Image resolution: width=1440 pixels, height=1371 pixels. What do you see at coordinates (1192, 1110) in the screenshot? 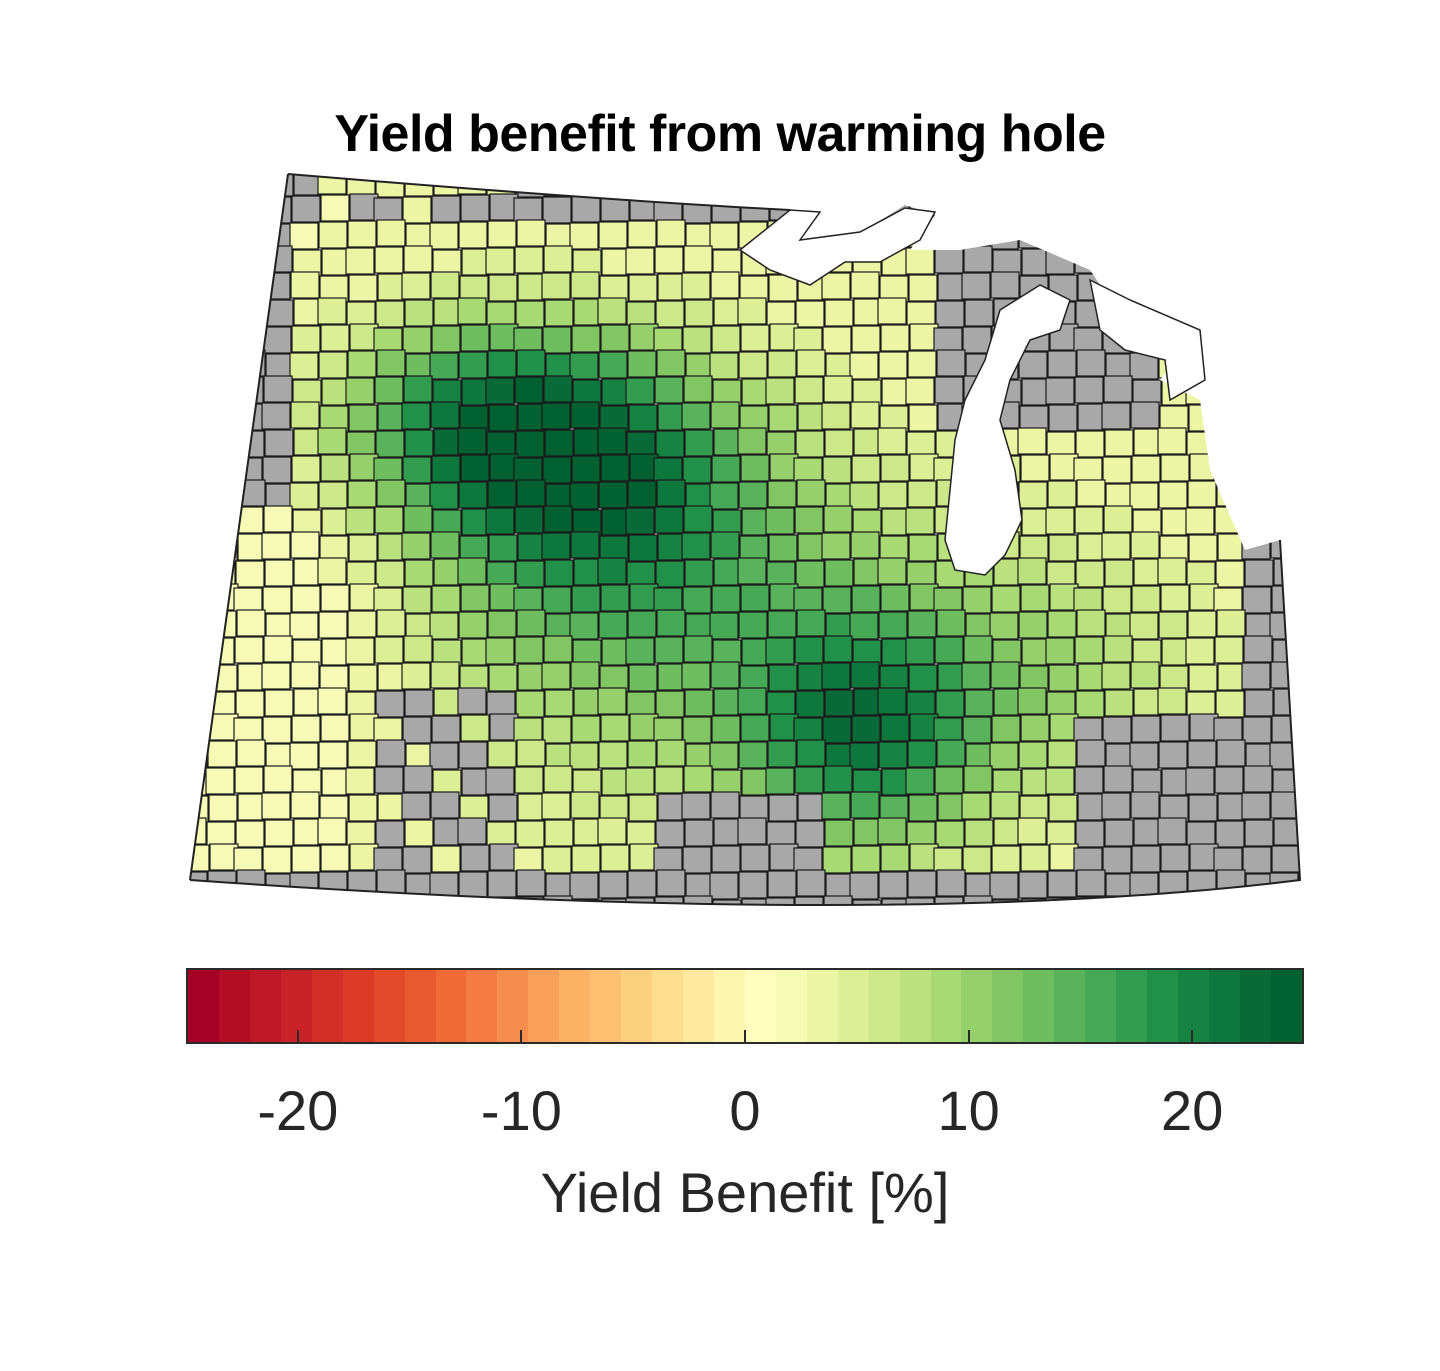
I see `colorbar-tick-label: 20` at bounding box center [1192, 1110].